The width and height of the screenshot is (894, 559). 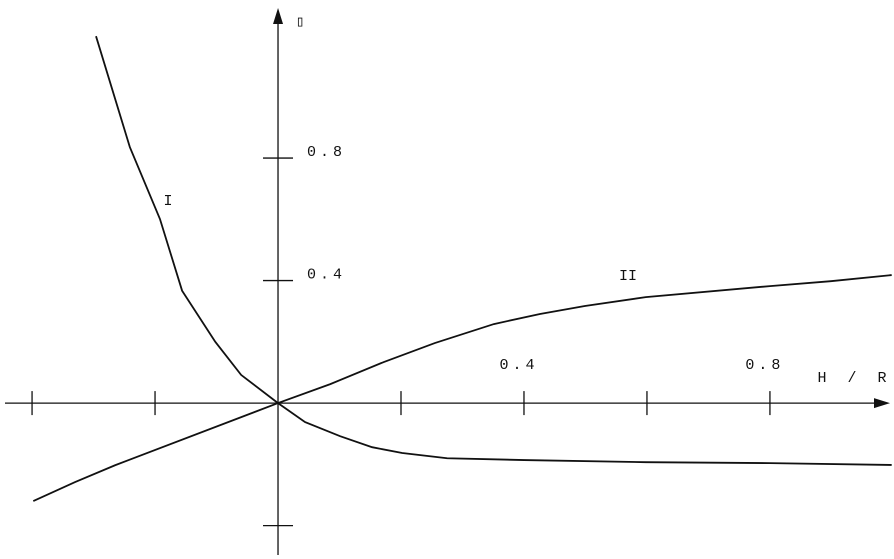 What do you see at coordinates (518, 365) in the screenshot?
I see `x-tick-label: 0.4` at bounding box center [518, 365].